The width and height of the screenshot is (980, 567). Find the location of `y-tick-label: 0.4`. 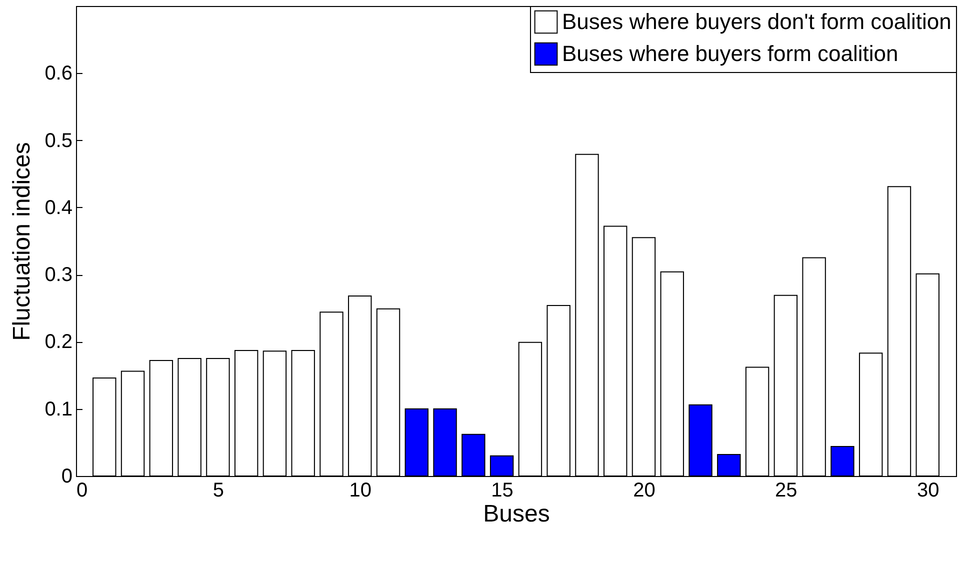

y-tick-label: 0.4 is located at coordinates (58, 207).